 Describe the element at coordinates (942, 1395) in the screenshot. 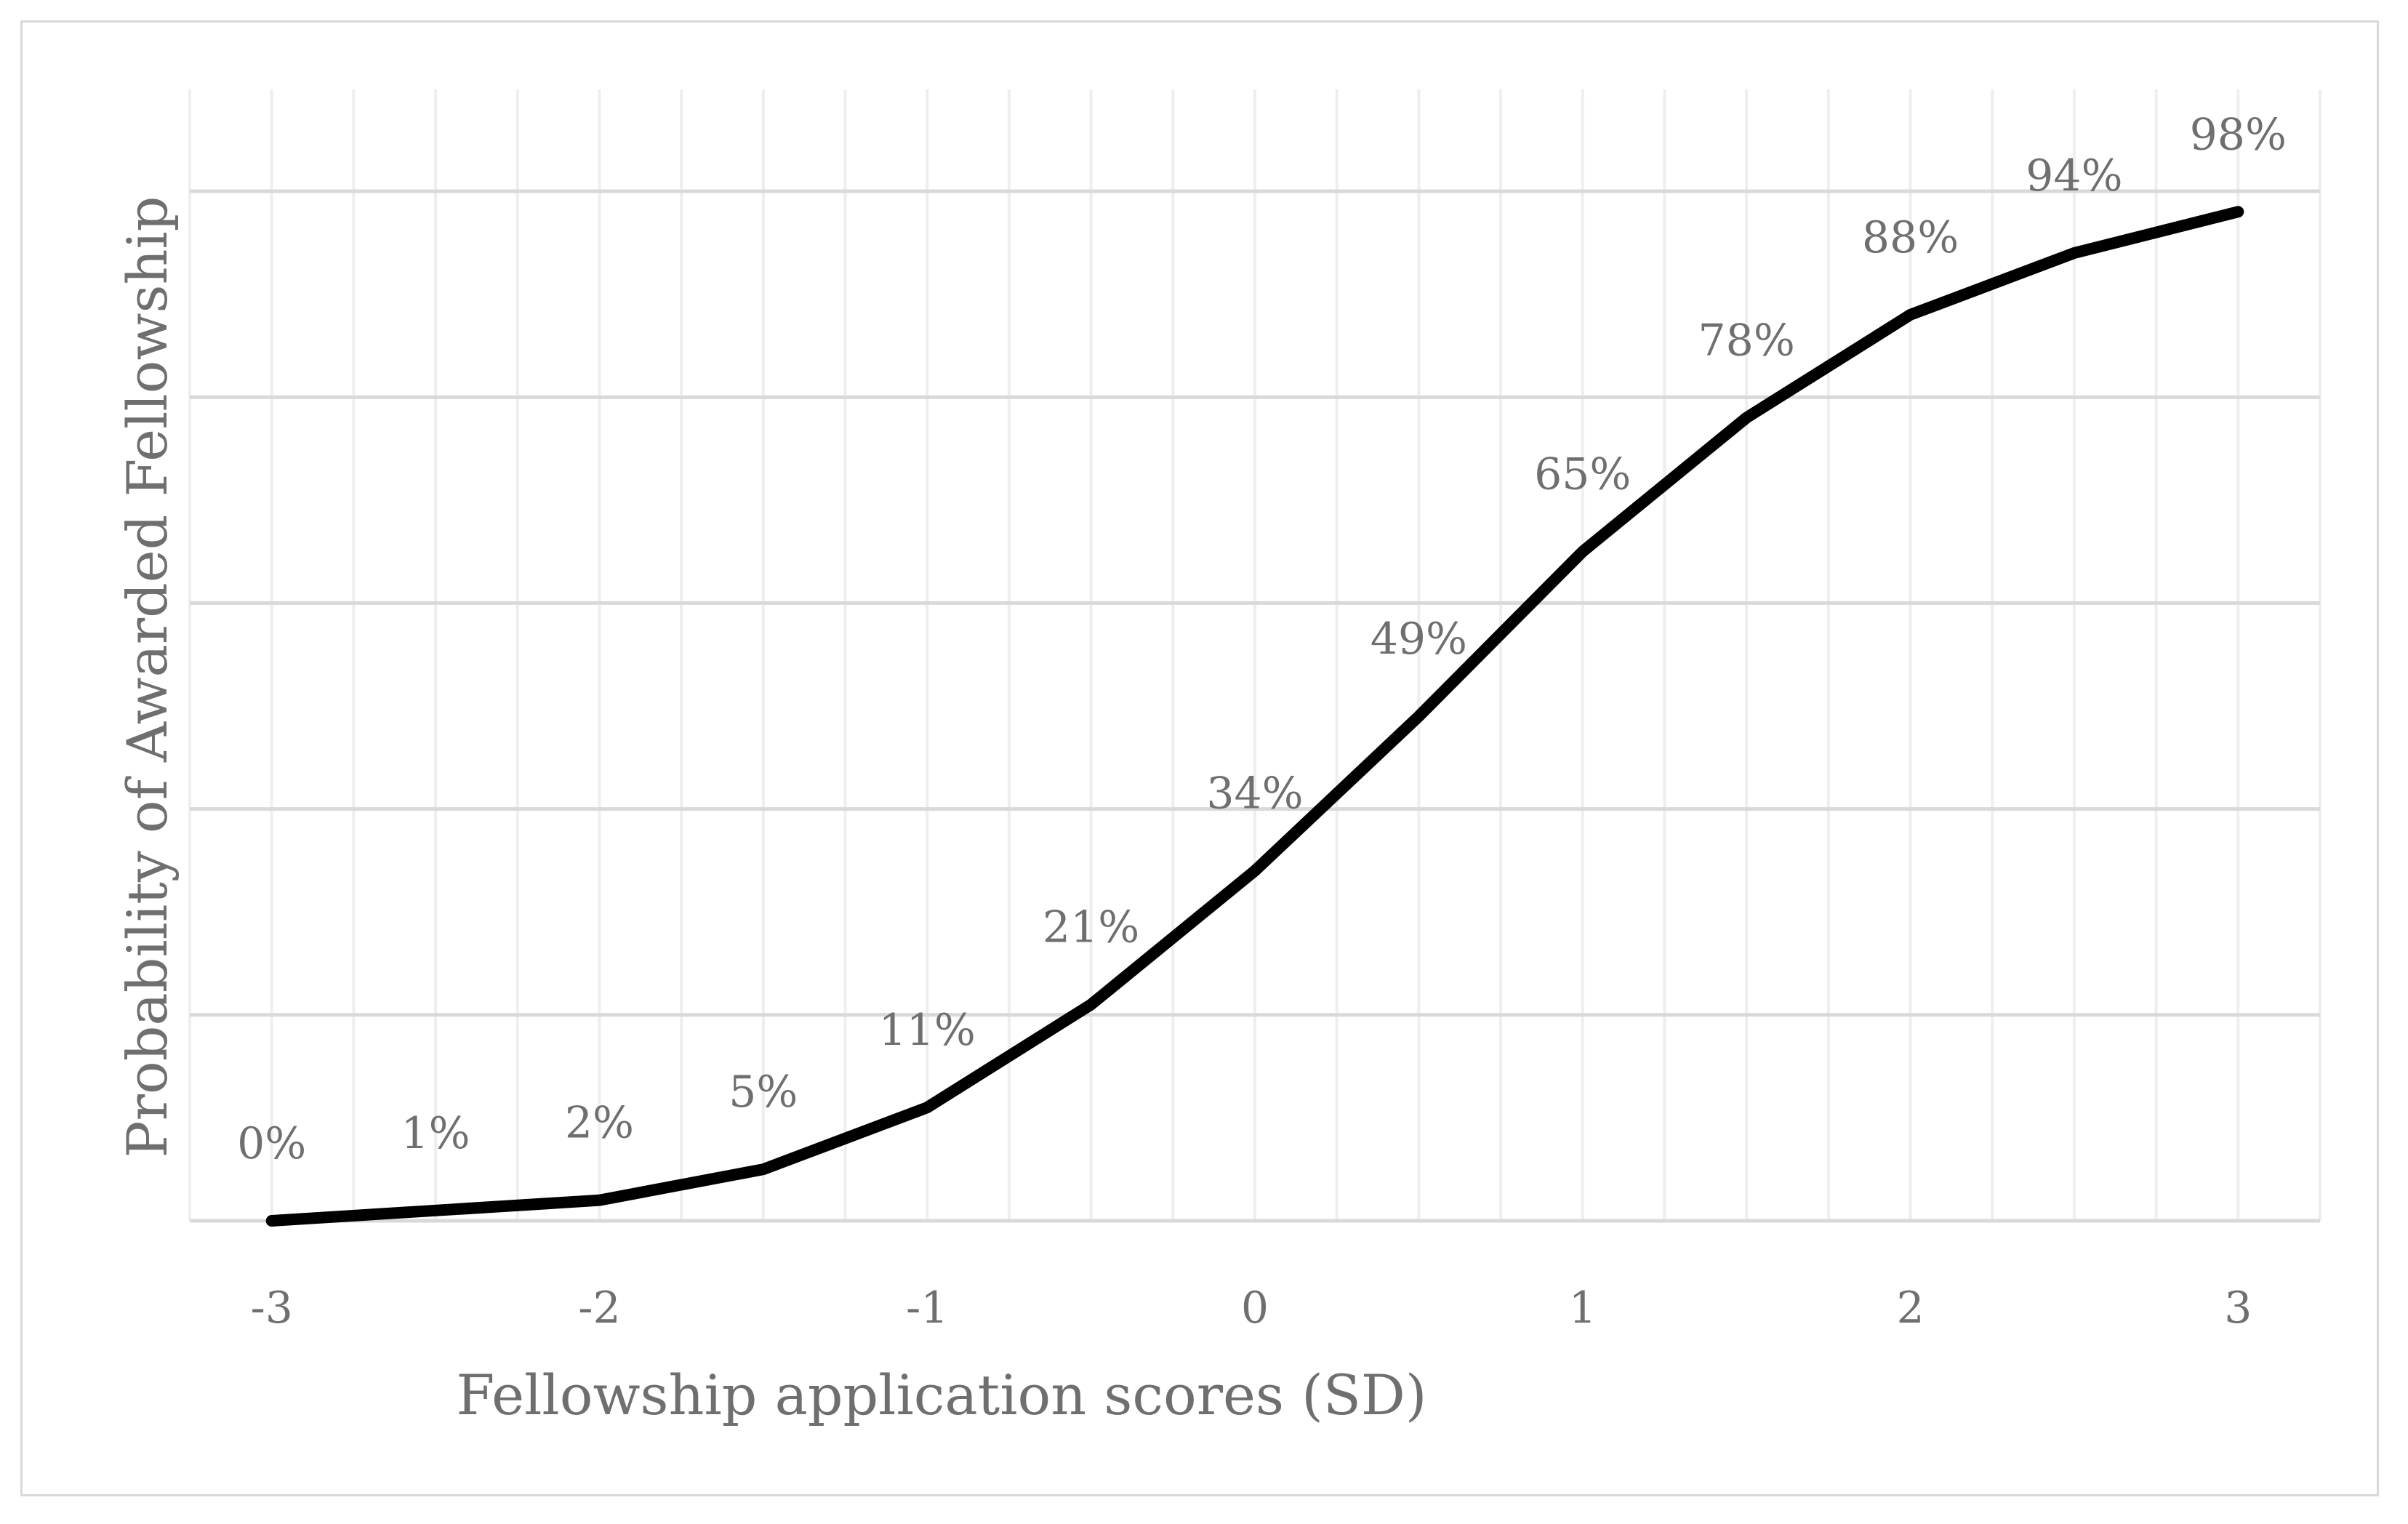

I see `x-axis-title: Fellowship application scores (SD)` at that location.